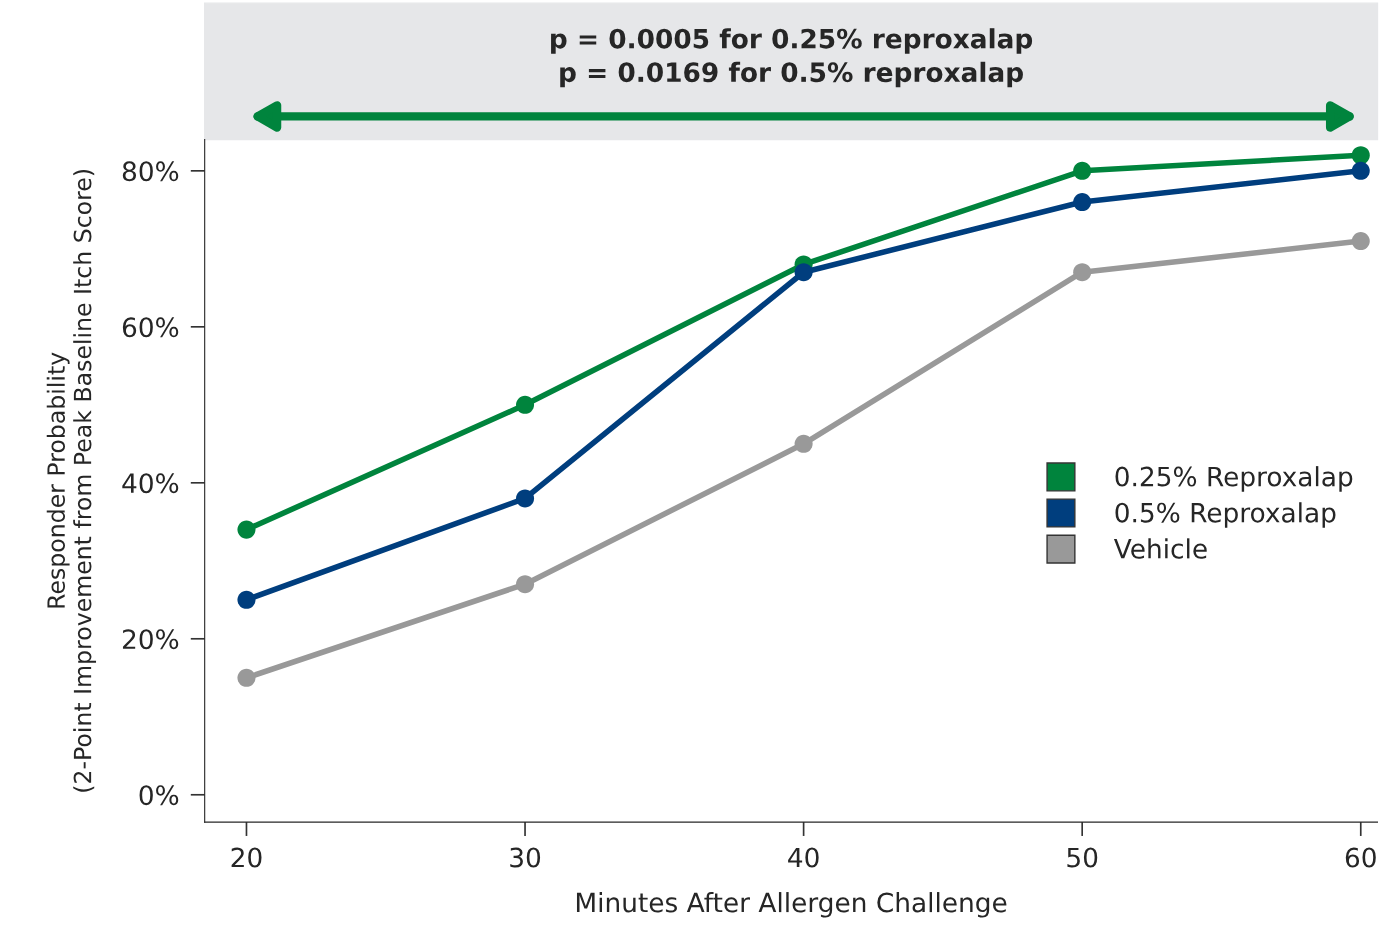 The height and width of the screenshot is (931, 1383). What do you see at coordinates (150, 483) in the screenshot?
I see `y-tick-label: 40%` at bounding box center [150, 483].